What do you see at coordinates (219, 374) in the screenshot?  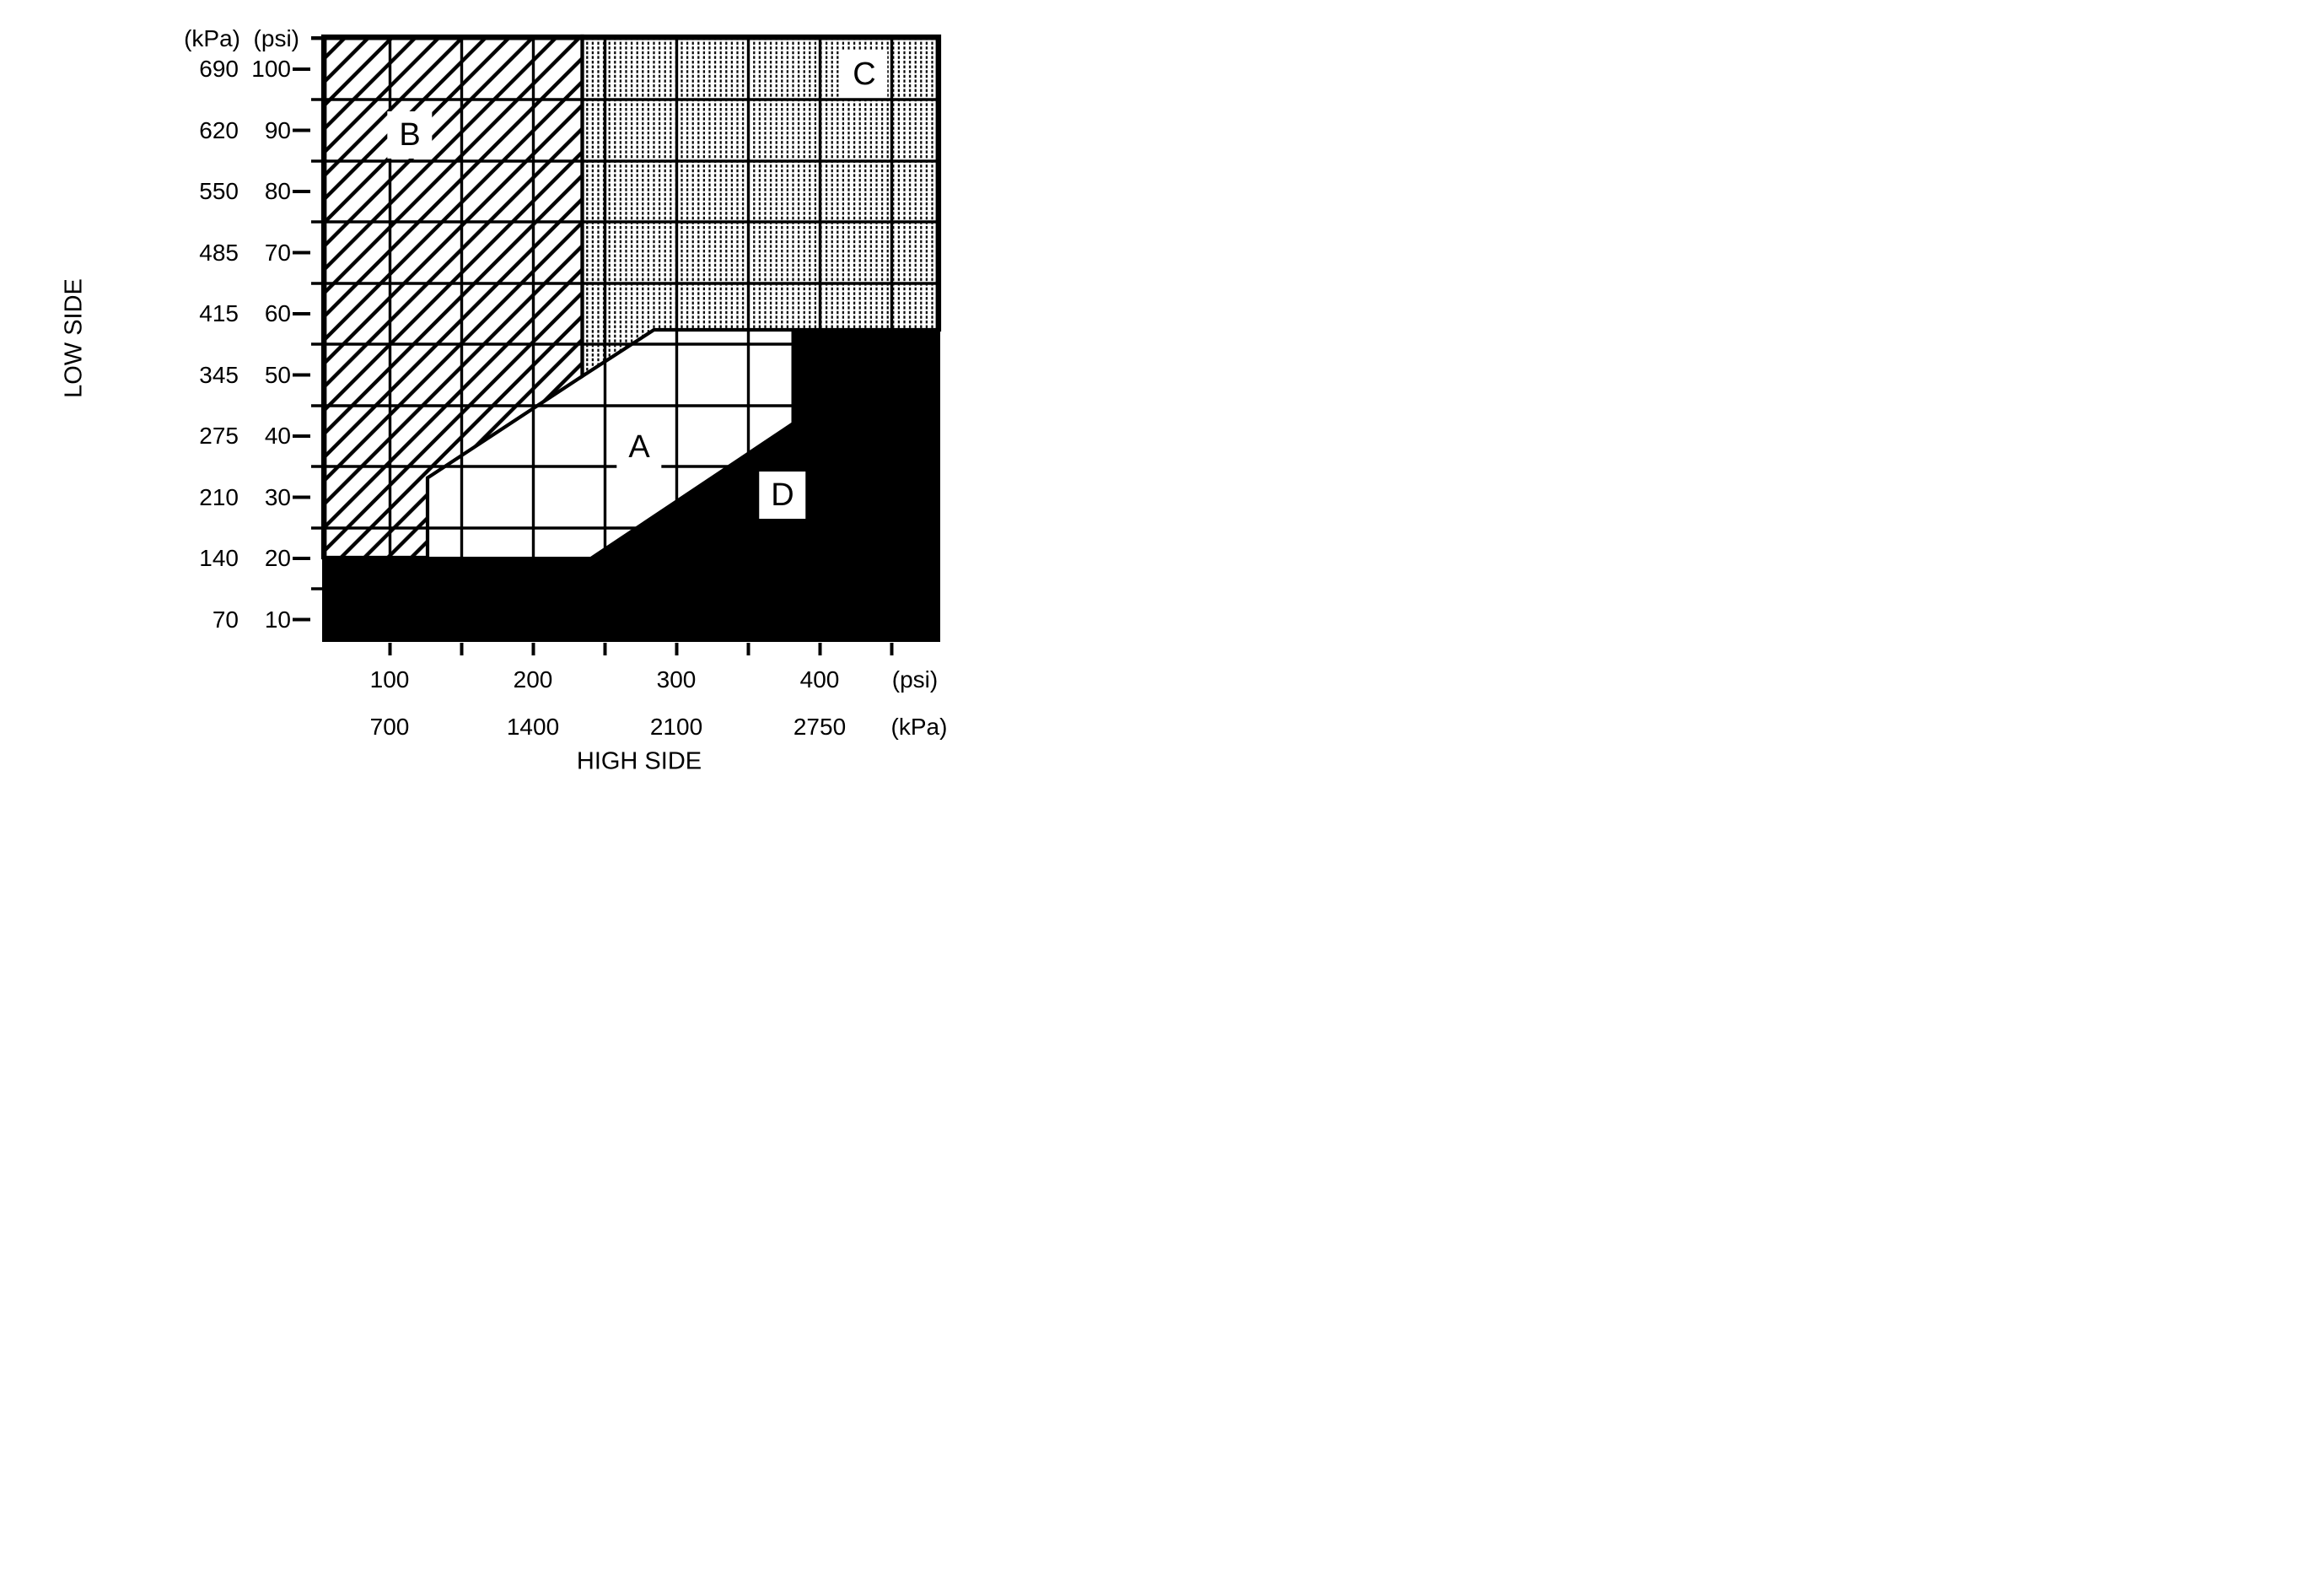 I see `y-tick-kpa: 345` at bounding box center [219, 374].